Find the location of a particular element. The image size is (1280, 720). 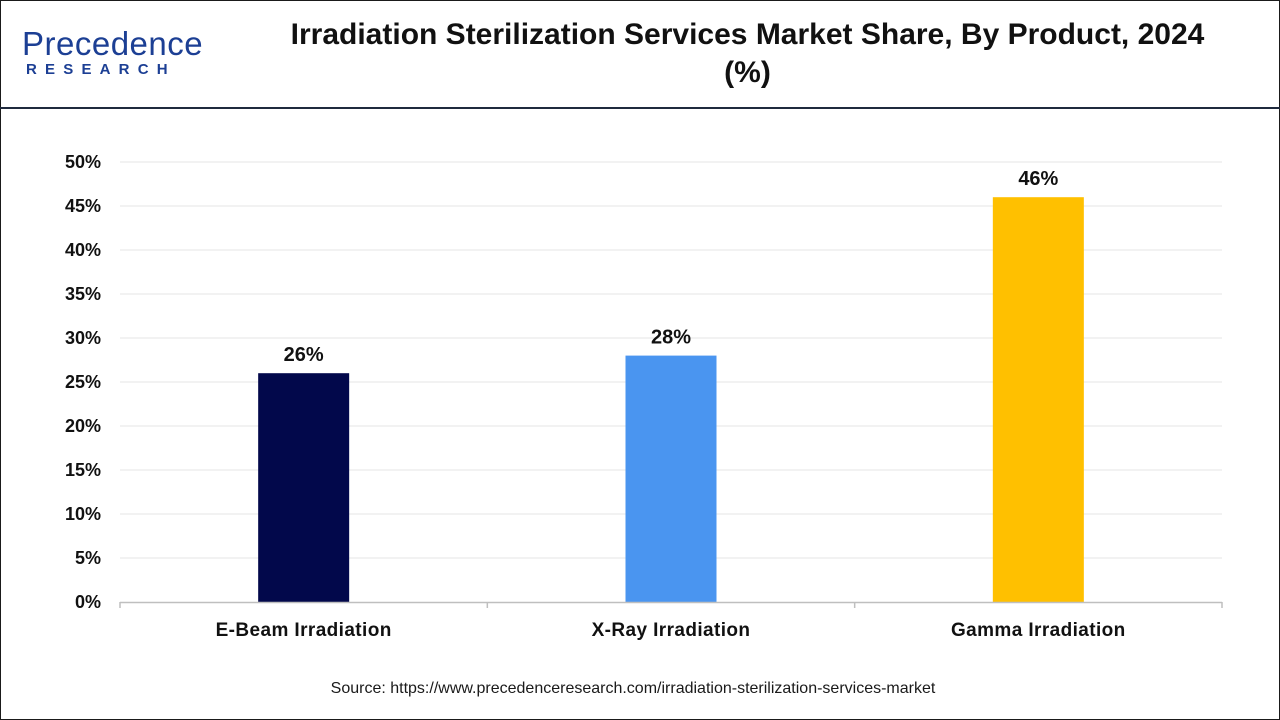

y-tick-label: 20% is located at coordinates (83, 426).